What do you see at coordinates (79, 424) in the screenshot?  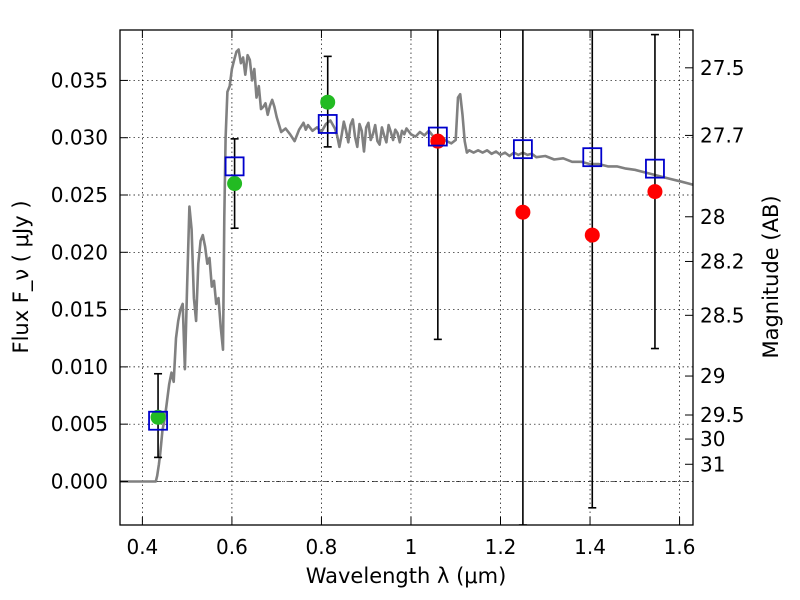 I see `y-tick-label: 0.005` at bounding box center [79, 424].